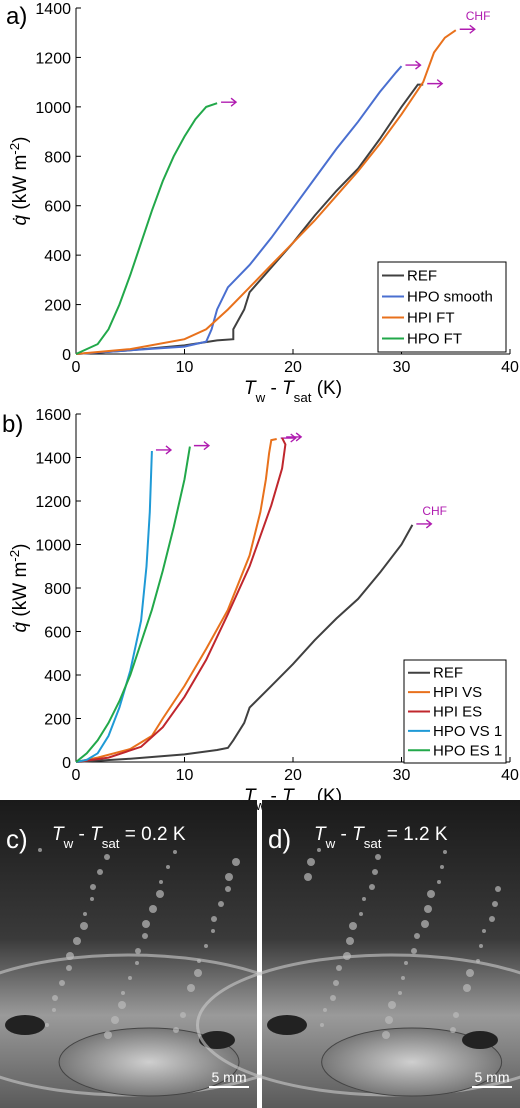 The image size is (520, 1108). What do you see at coordinates (510, 367) in the screenshot?
I see `x-tick-label: 40` at bounding box center [510, 367].